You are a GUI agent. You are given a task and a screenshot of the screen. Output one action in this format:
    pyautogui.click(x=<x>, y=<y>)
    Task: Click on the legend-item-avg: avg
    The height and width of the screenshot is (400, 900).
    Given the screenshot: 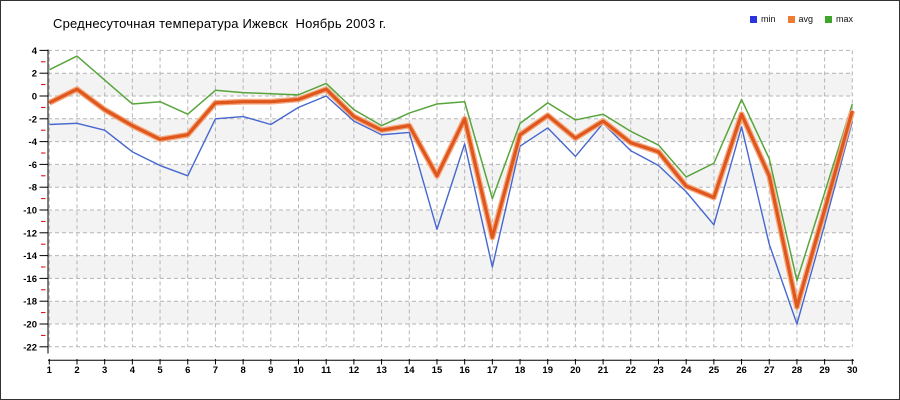 What is the action you would take?
    pyautogui.click(x=800, y=19)
    